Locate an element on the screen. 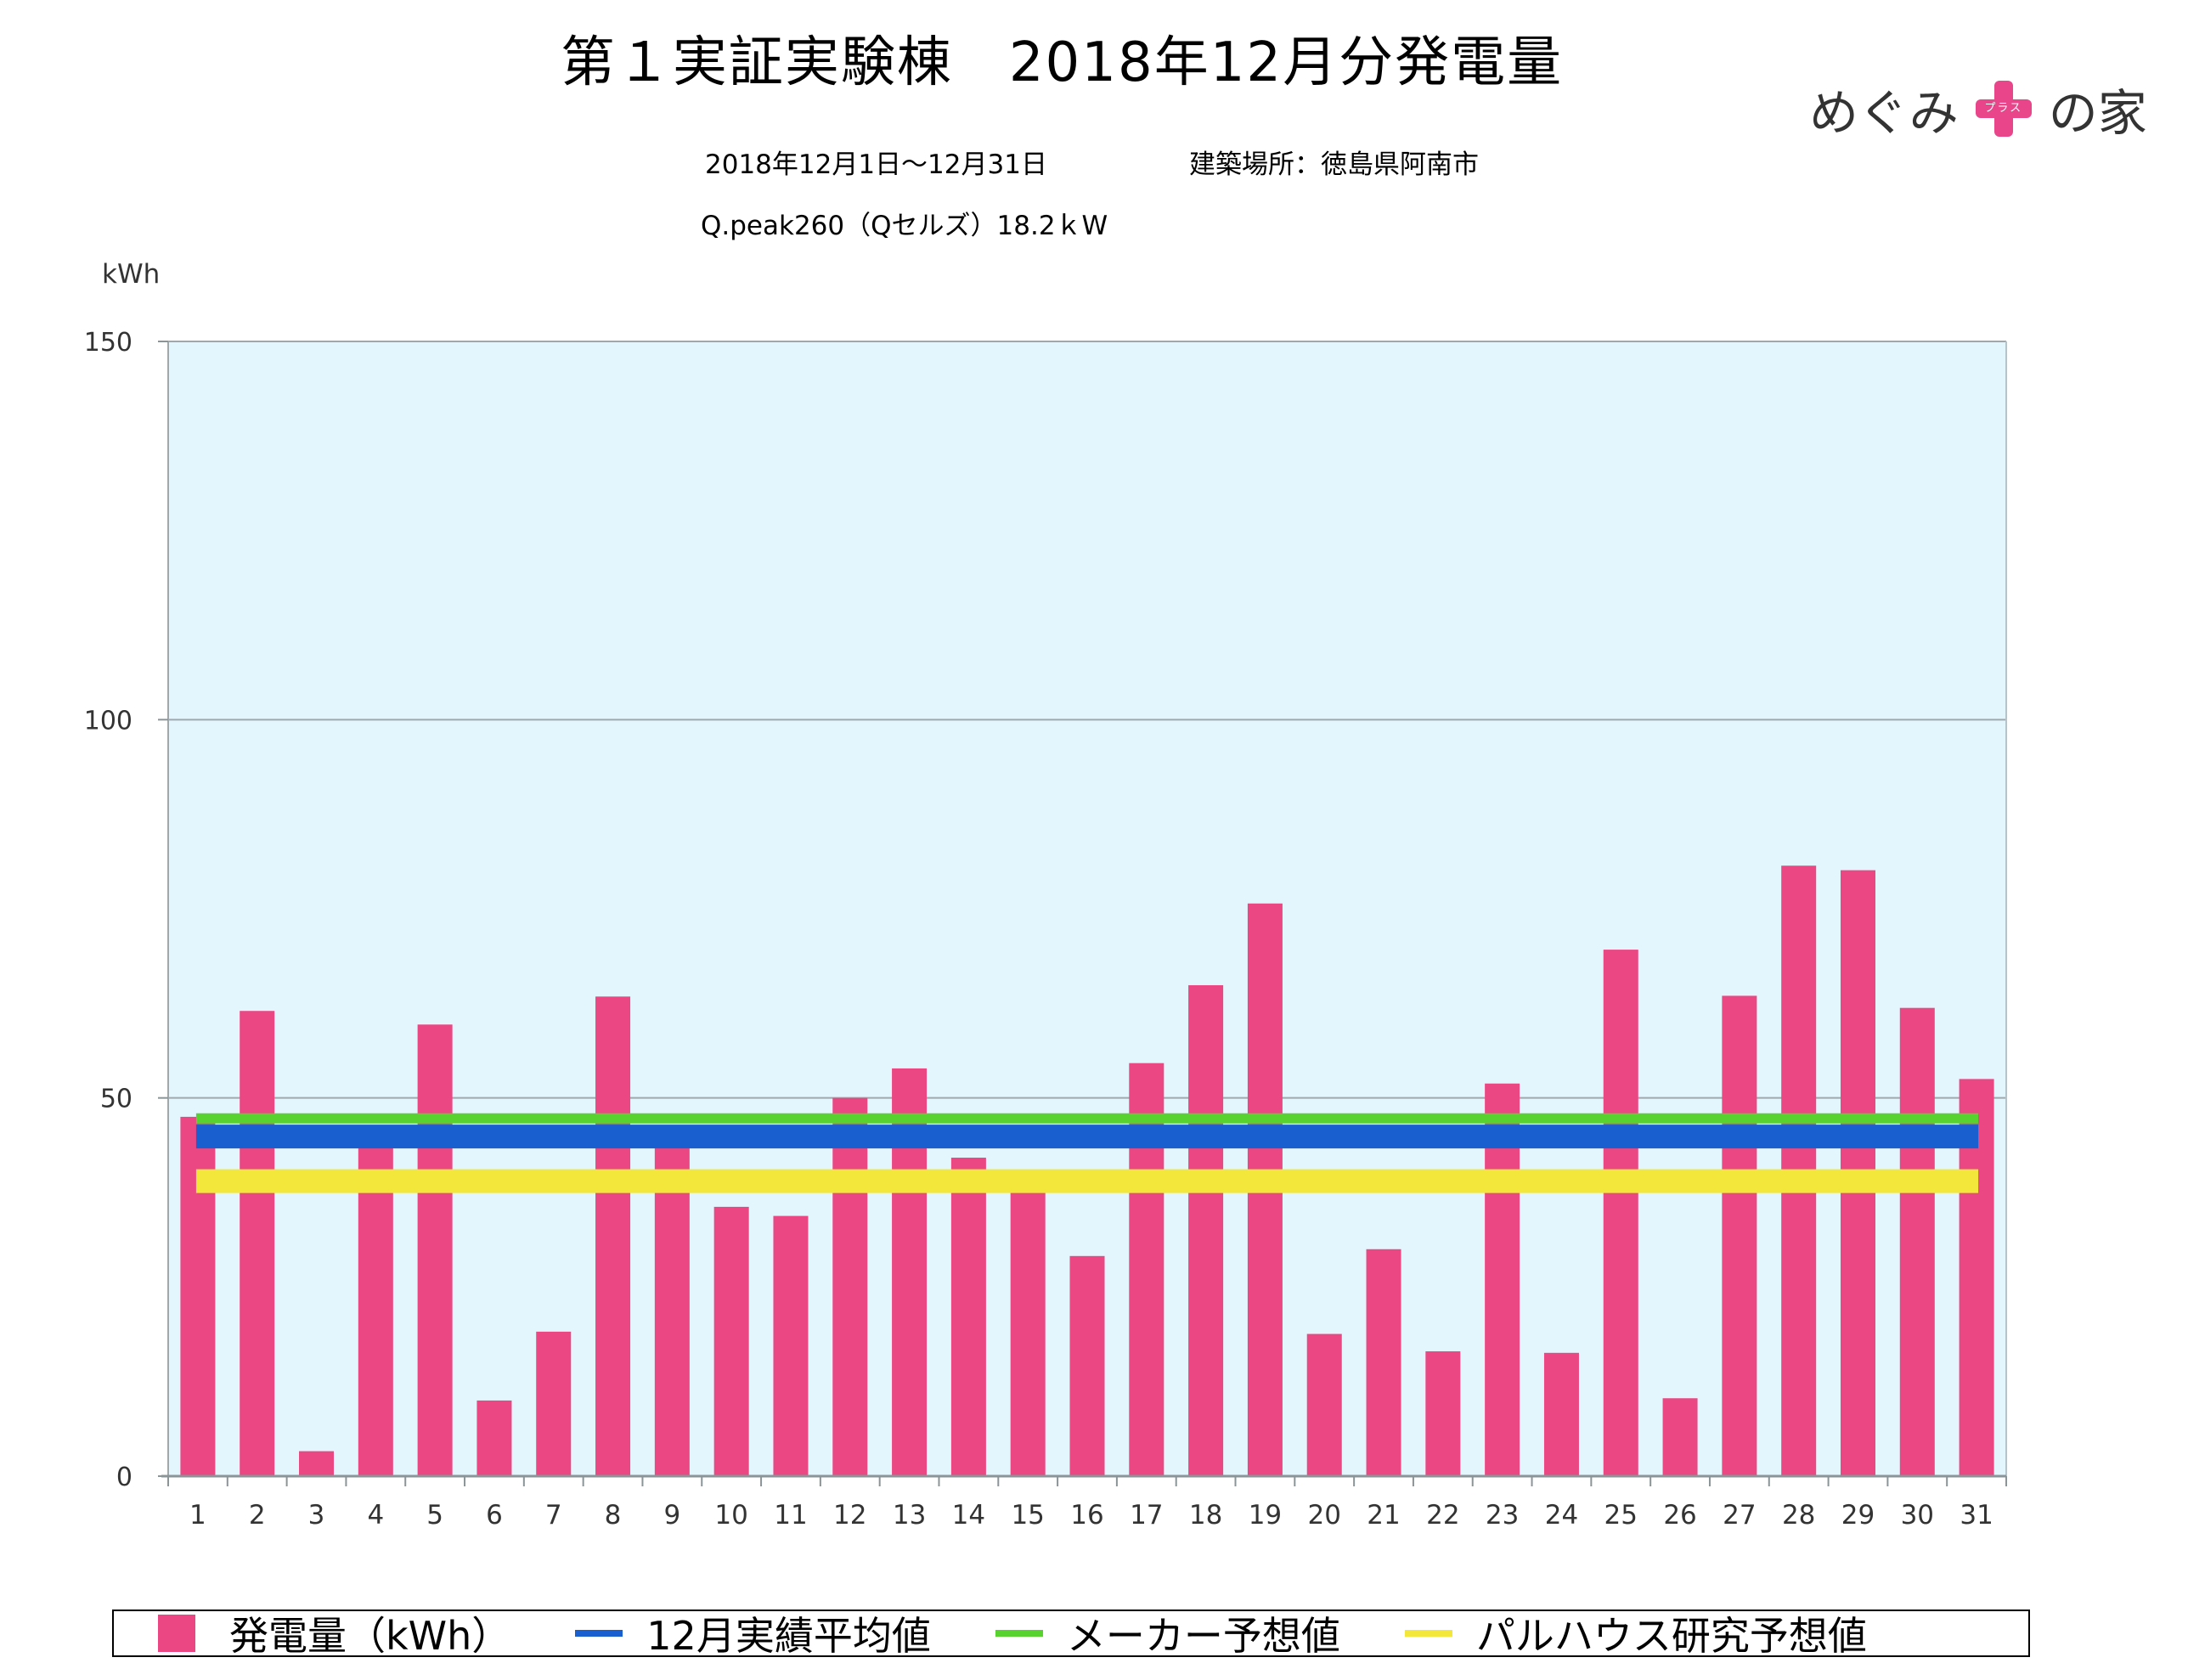 This screenshot has height=1680, width=2188. legend-item-palhouse: パルハウス研究予想値 is located at coordinates (1603, 1633).